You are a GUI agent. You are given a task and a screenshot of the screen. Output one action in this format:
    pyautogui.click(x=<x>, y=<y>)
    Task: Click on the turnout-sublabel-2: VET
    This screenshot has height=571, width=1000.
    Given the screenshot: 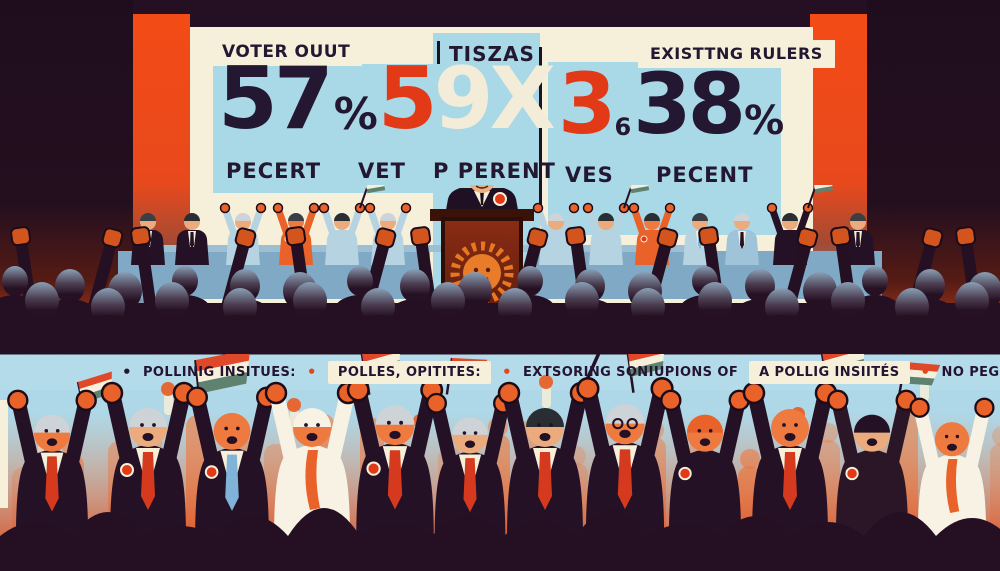 What is the action you would take?
    pyautogui.click(x=382, y=171)
    